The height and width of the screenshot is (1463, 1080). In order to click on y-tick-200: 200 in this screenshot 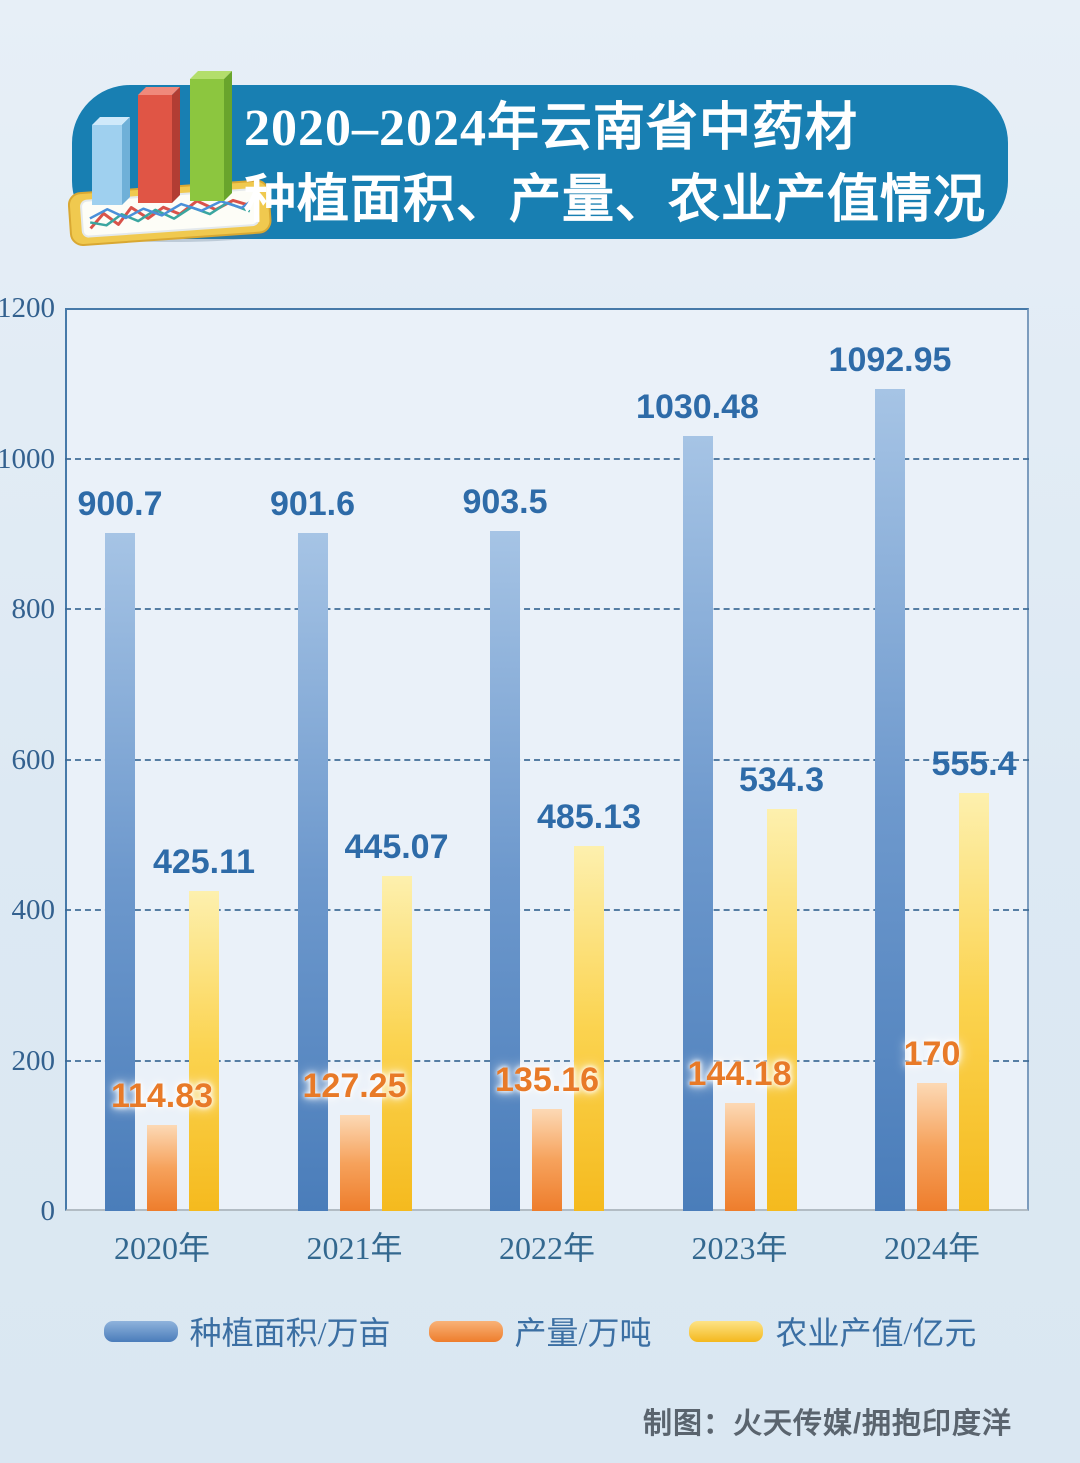, I will do `click(33, 1060)`.